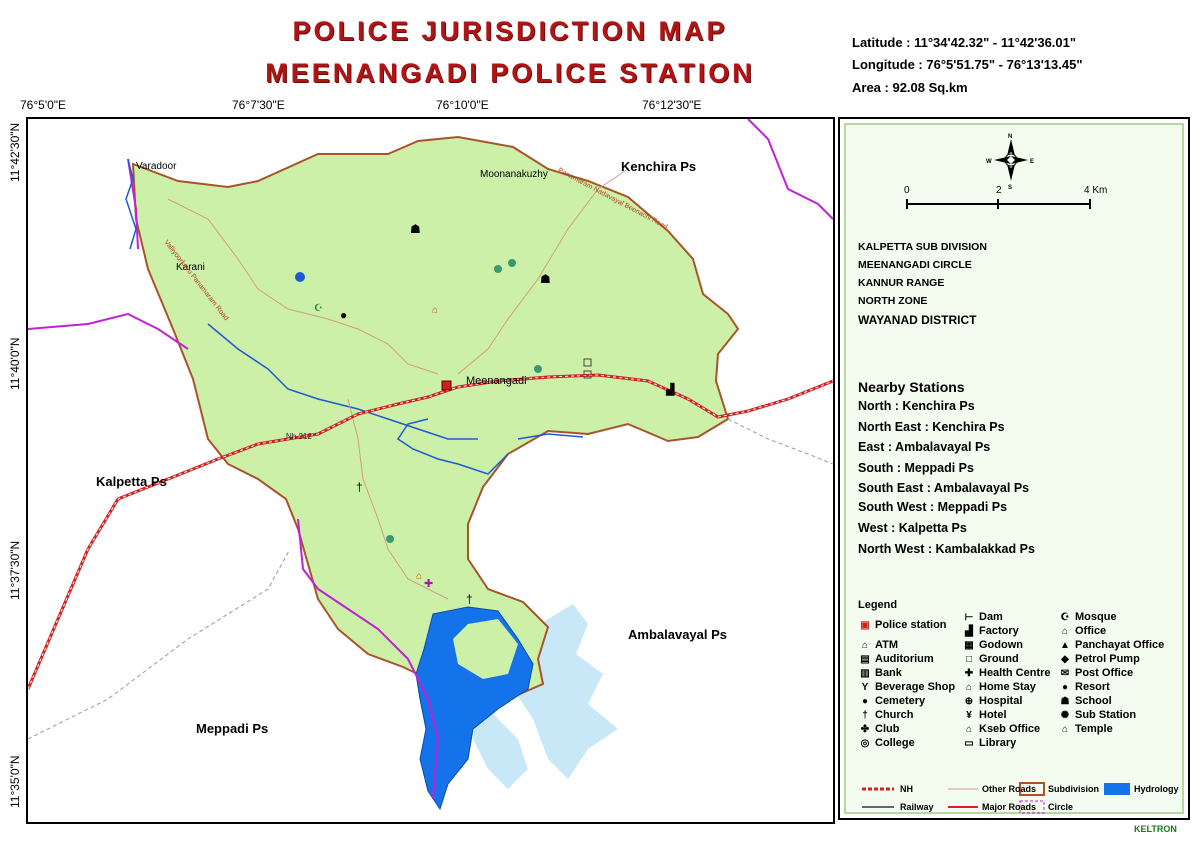 The width and height of the screenshot is (1200, 848). I want to click on home-stay-icon: ⌂, so click(969, 687).